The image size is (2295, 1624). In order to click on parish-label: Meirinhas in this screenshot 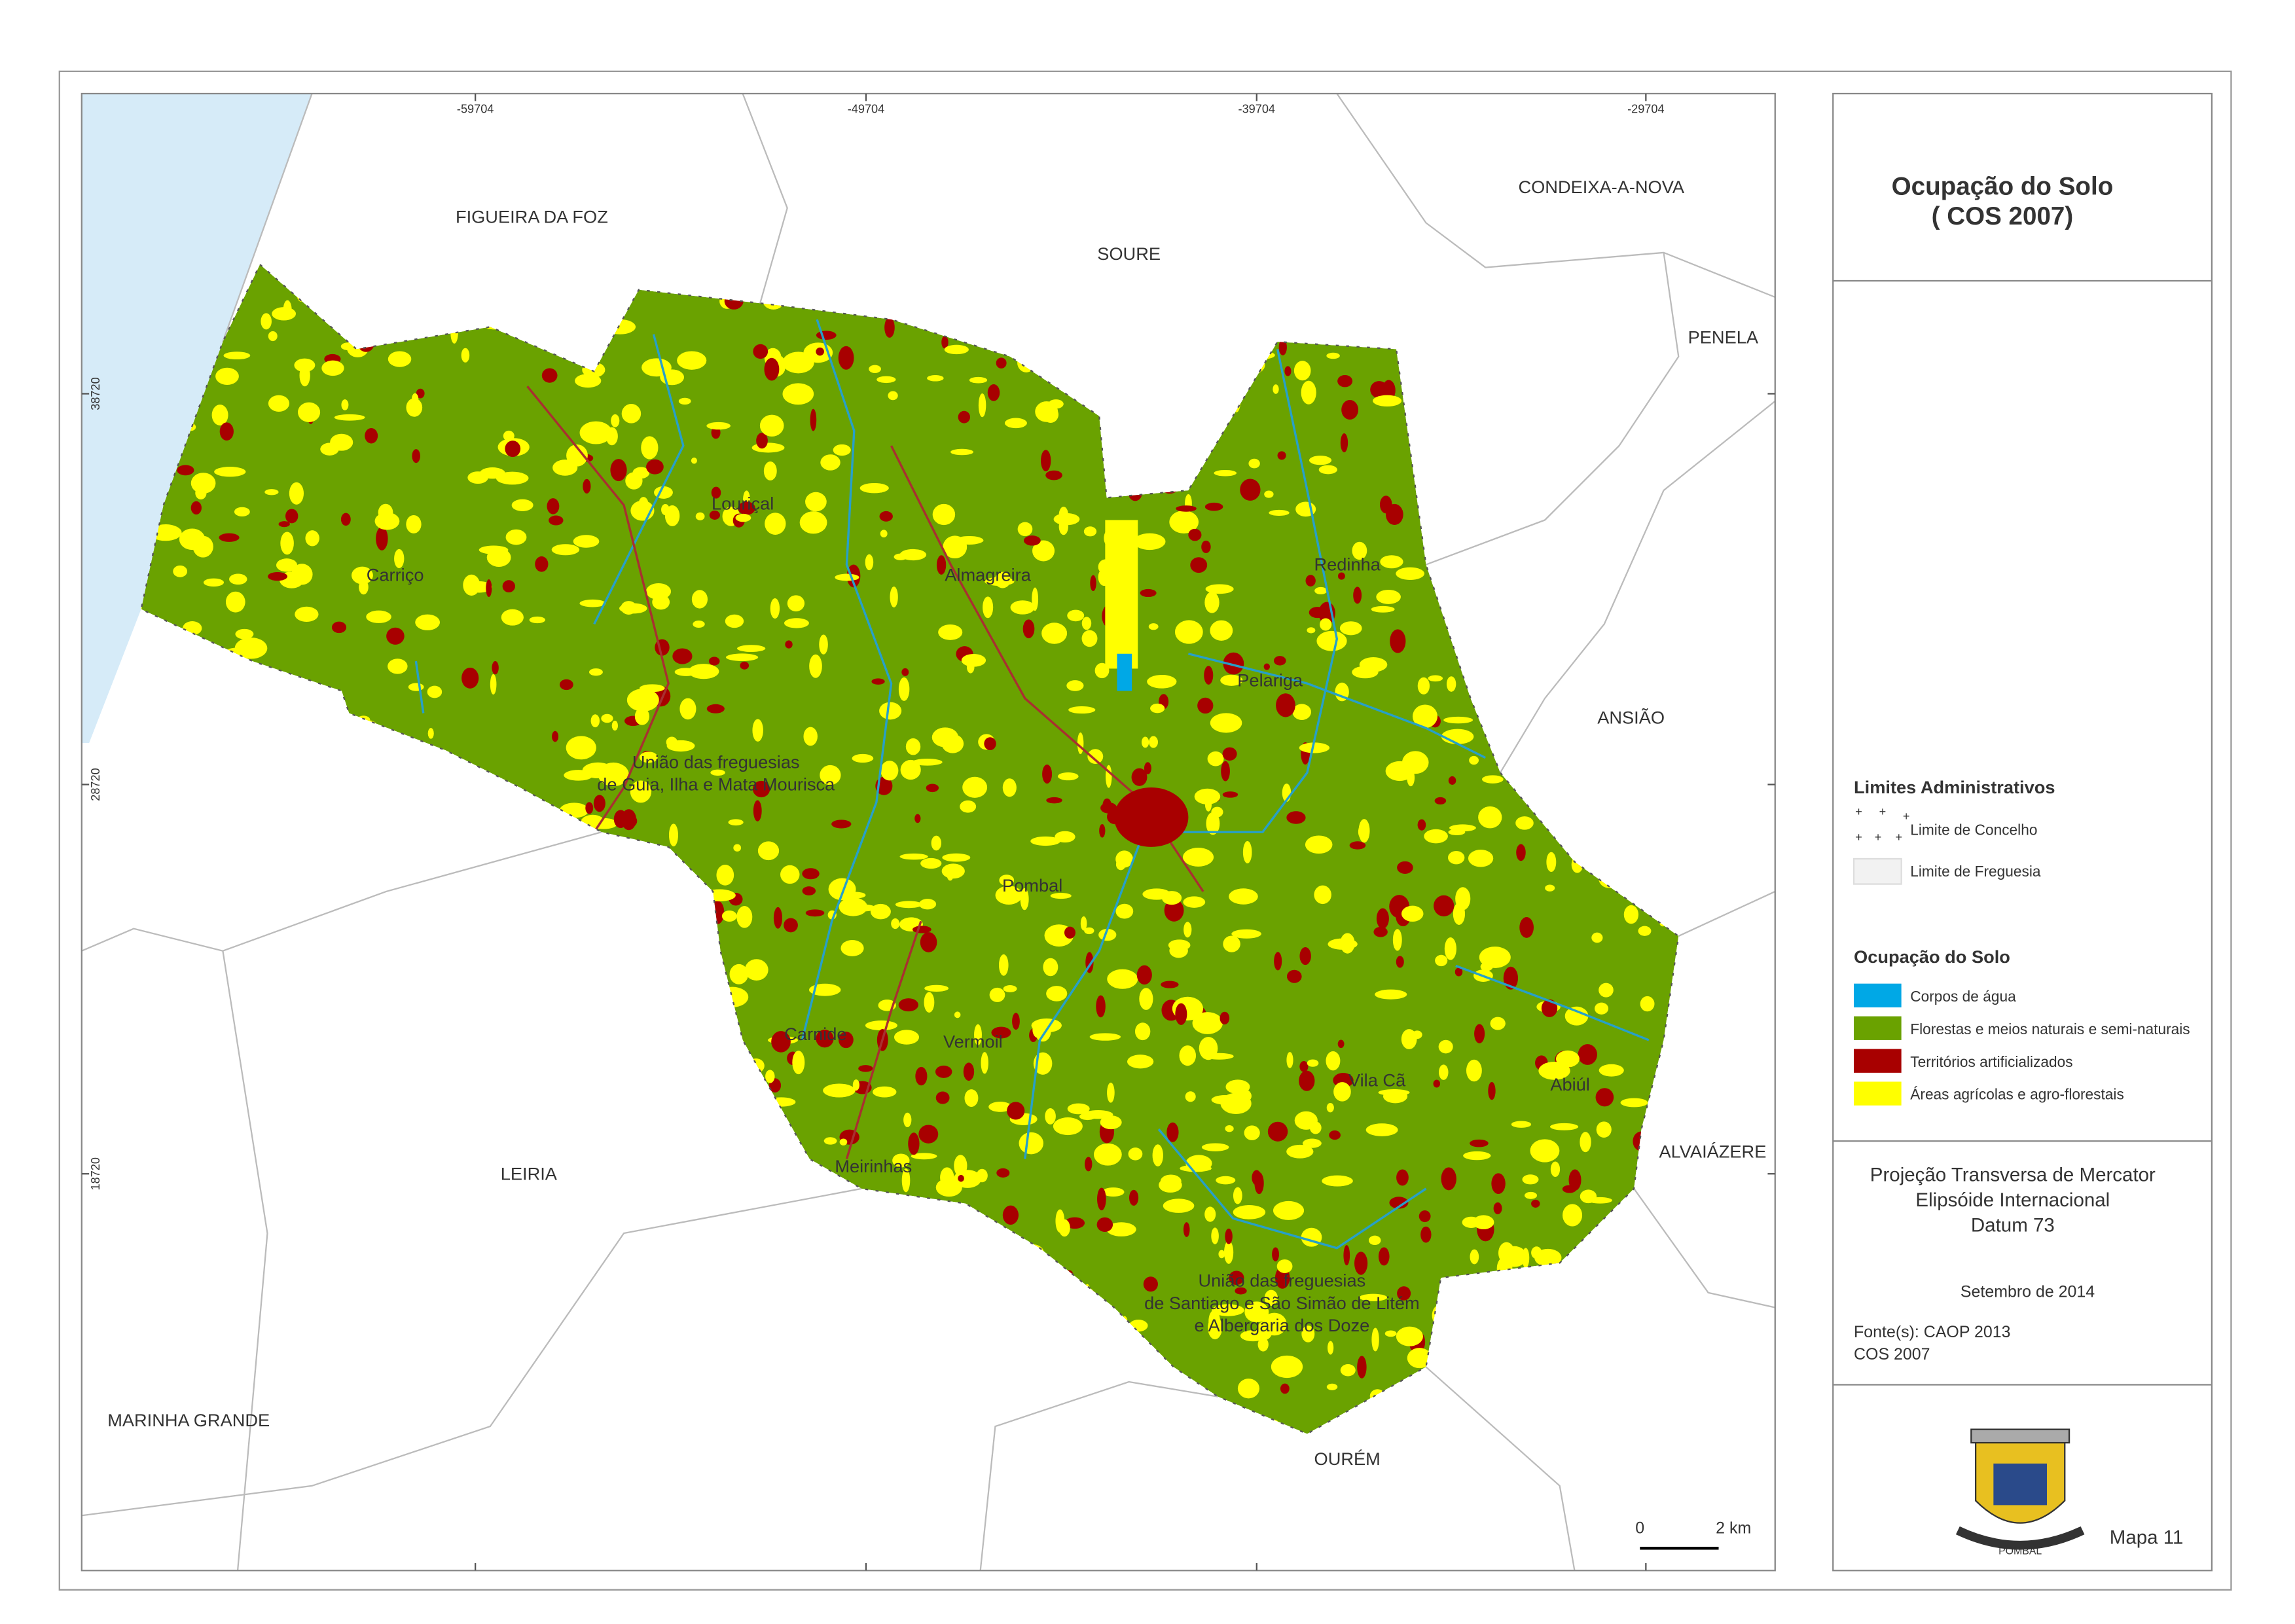, I will do `click(874, 1166)`.